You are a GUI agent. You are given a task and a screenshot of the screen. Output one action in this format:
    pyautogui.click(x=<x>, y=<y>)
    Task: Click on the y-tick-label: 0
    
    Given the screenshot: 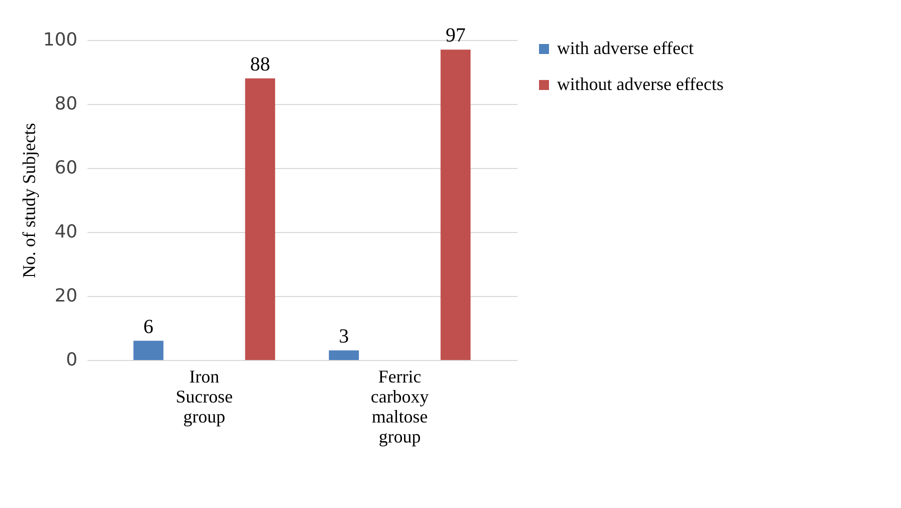 What is the action you would take?
    pyautogui.click(x=72, y=360)
    